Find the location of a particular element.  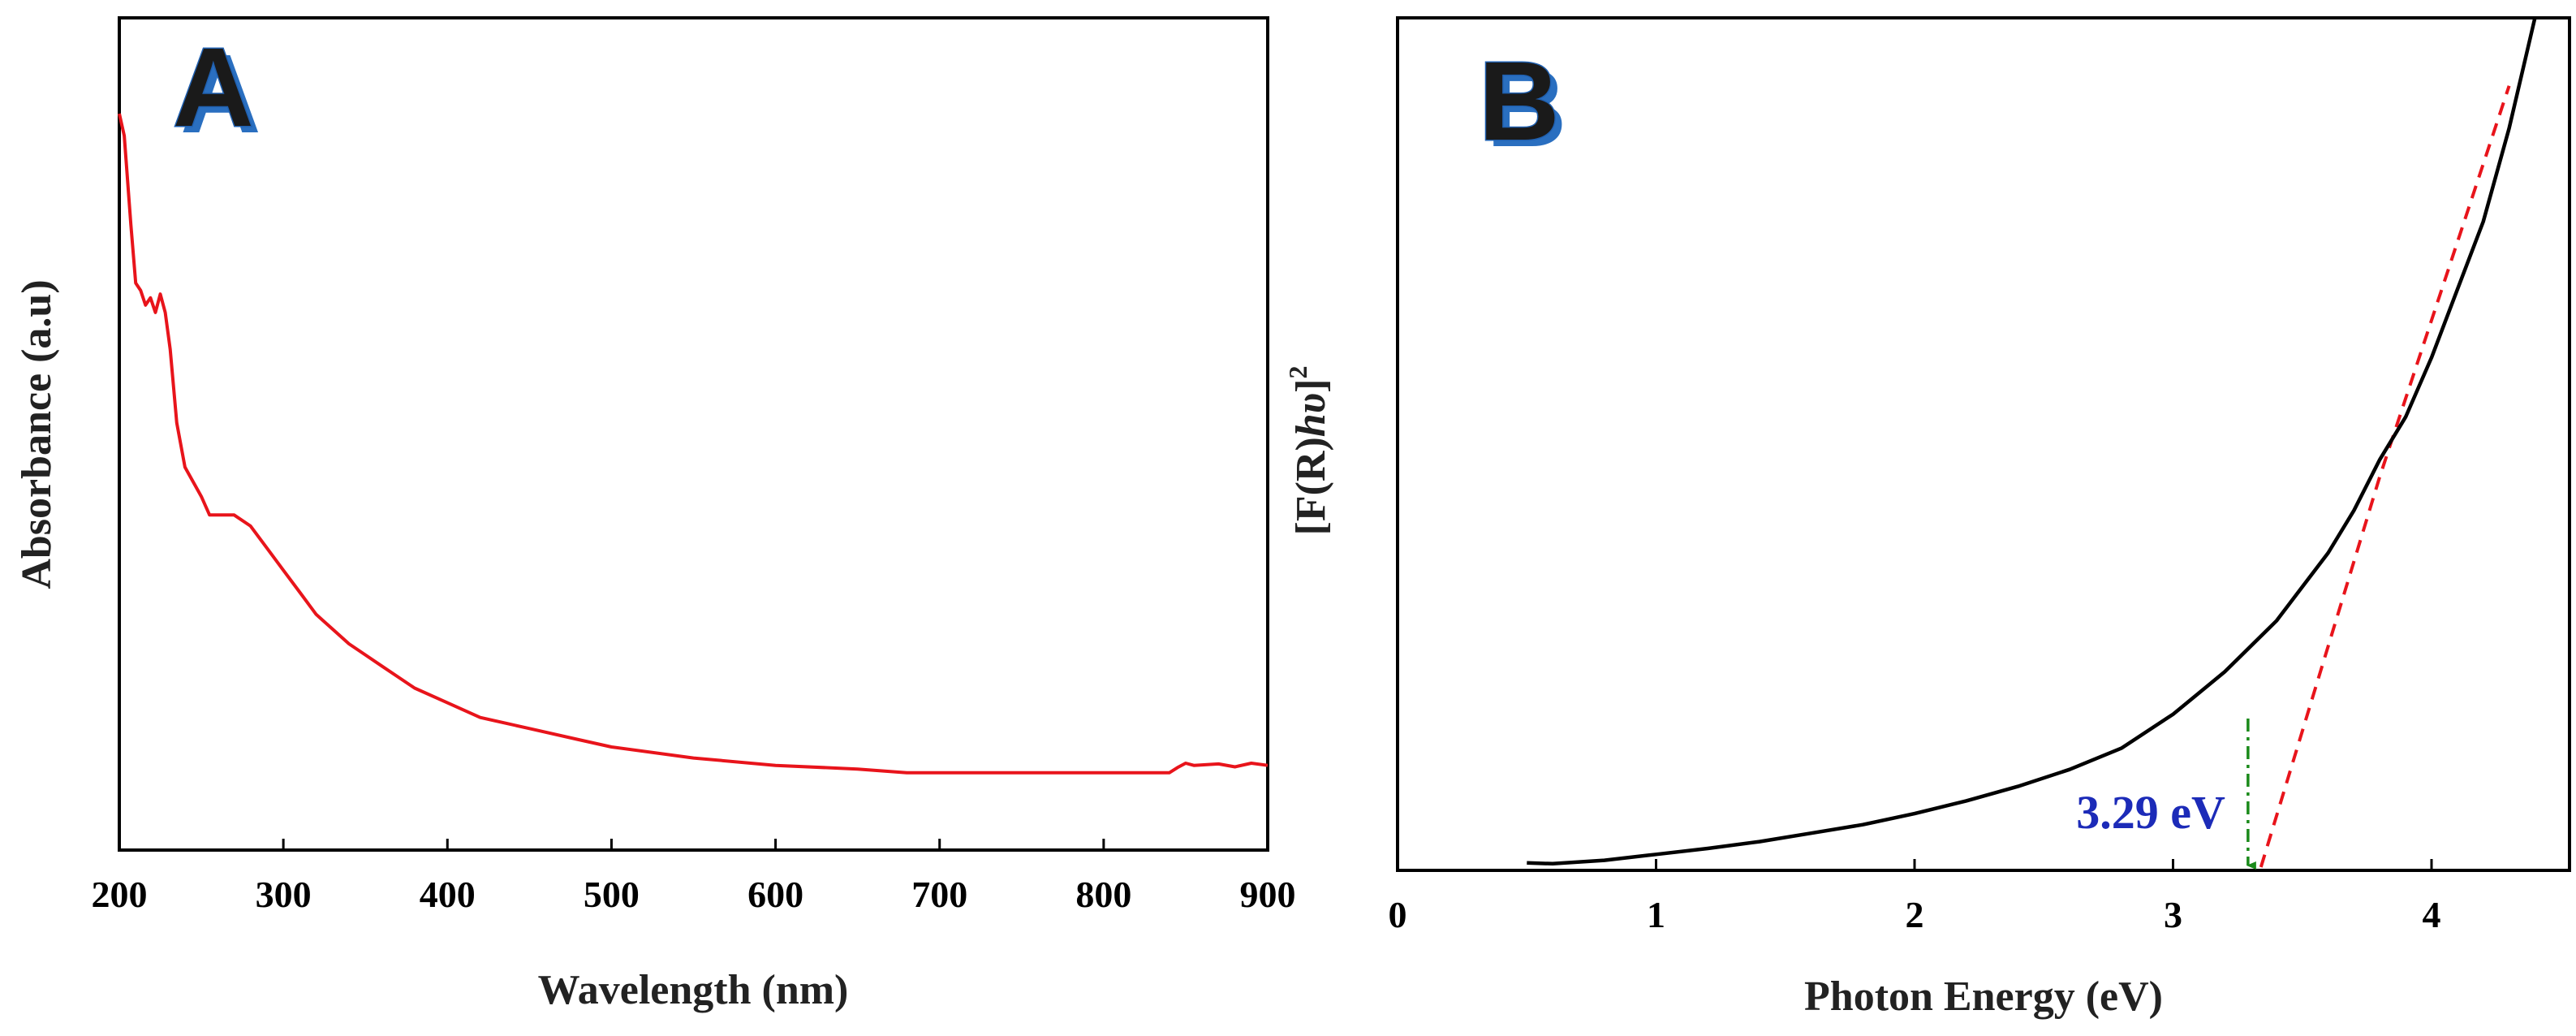

panel-a-x-tick-label: 700 is located at coordinates (939, 894).